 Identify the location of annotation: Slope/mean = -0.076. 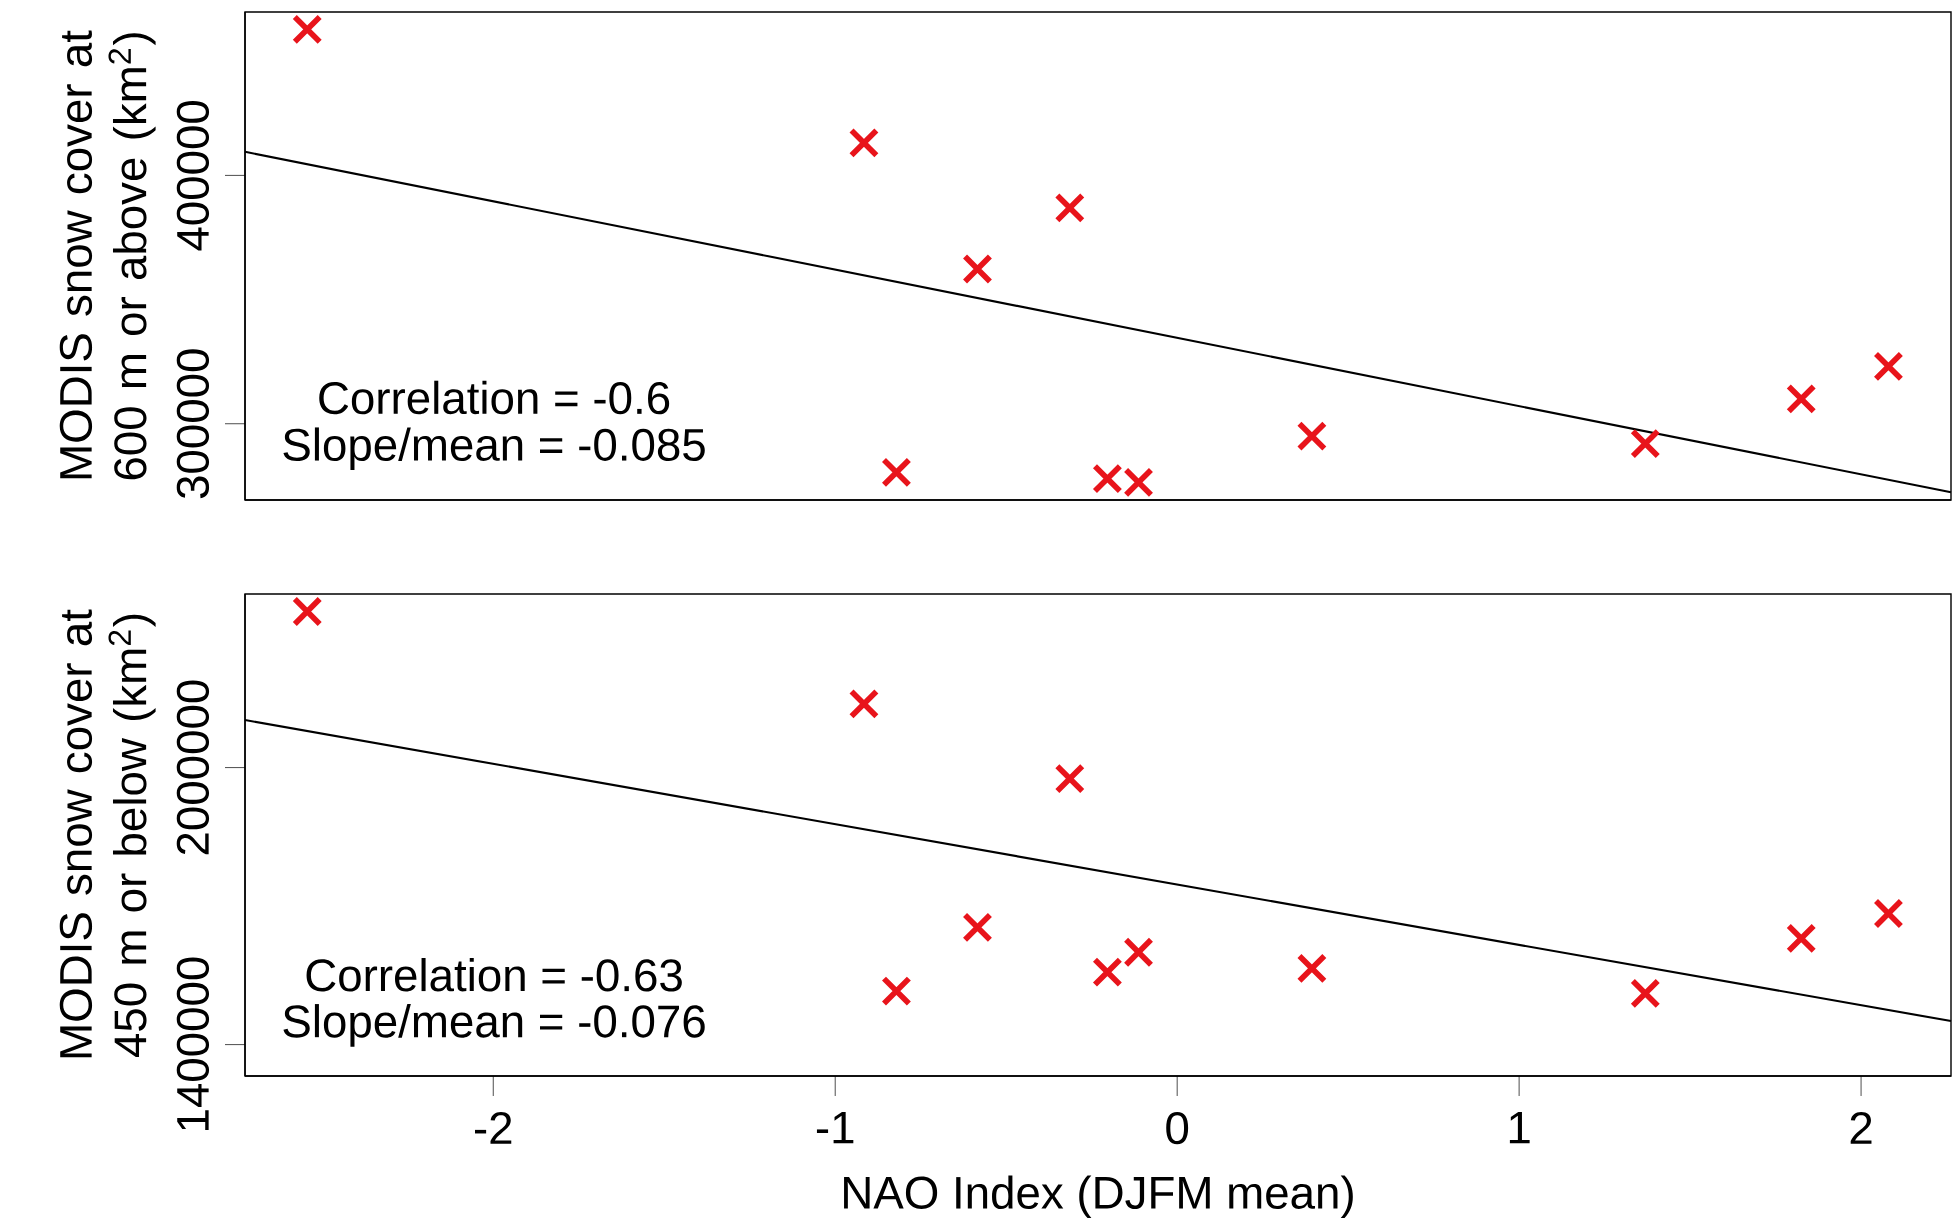
(494, 1025).